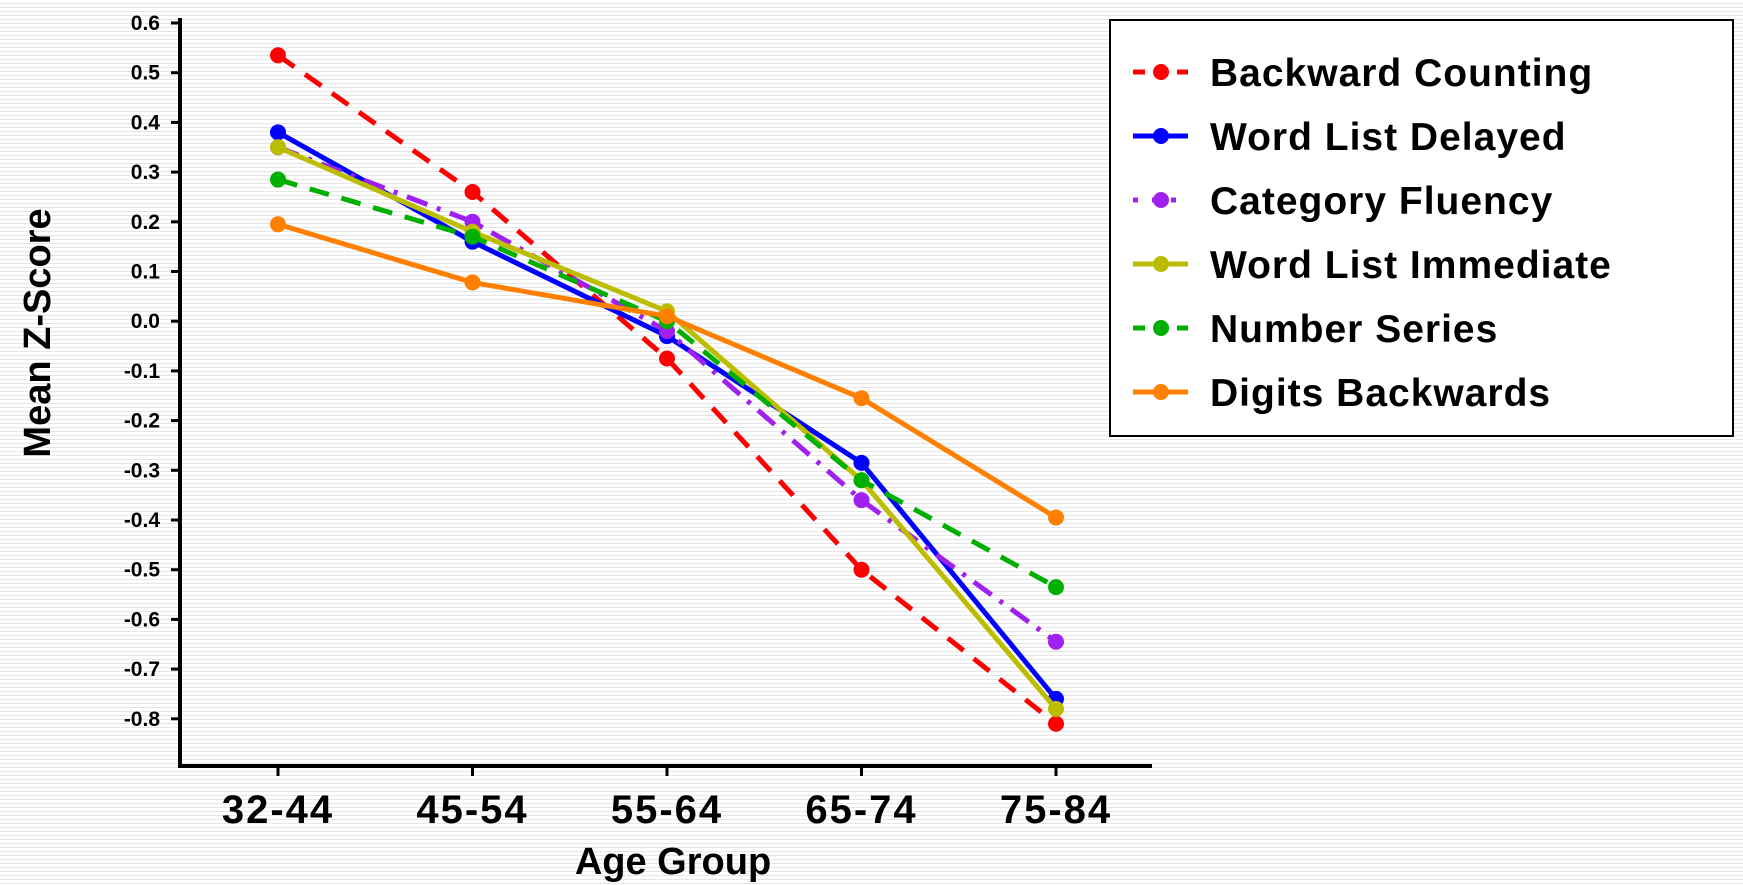  I want to click on y-tick-label: -0.6, so click(142, 619).